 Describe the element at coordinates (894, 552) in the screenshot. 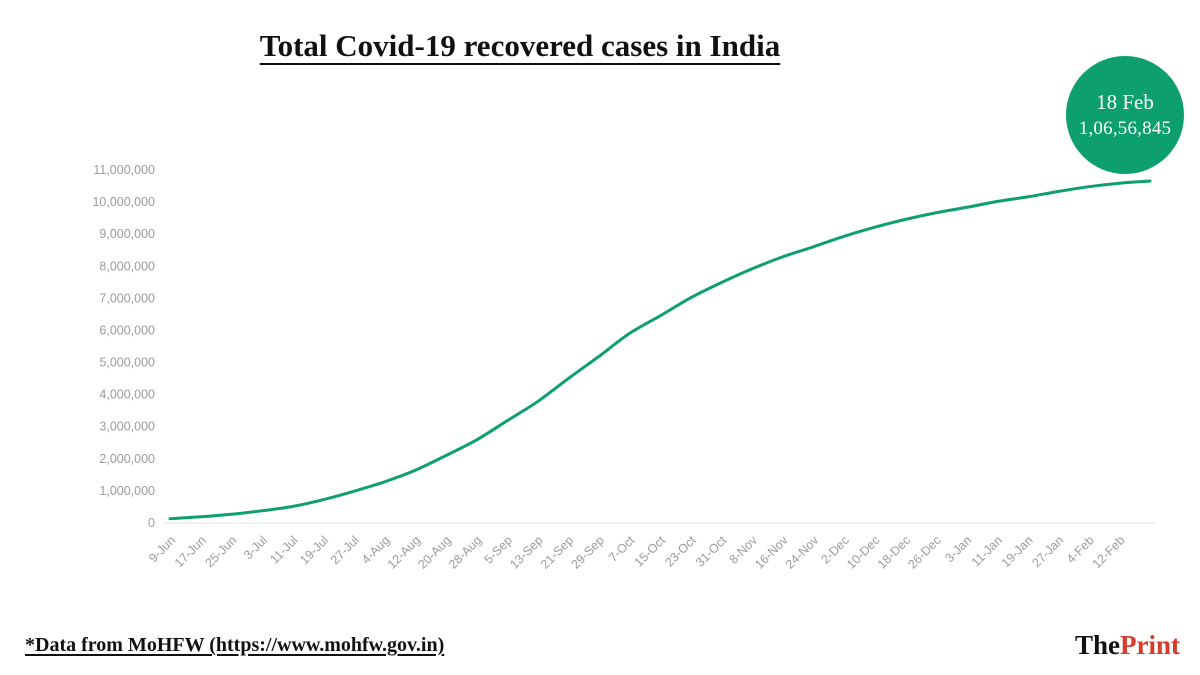

I see `x-tick-label: 18-Dec` at that location.